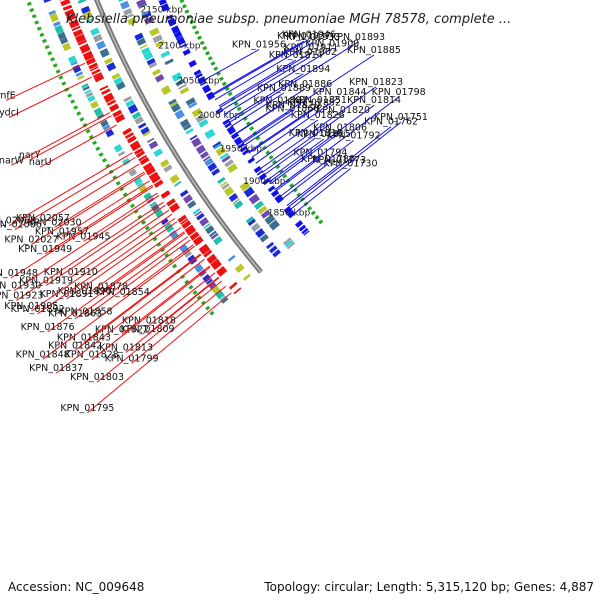 This screenshot has width=600, height=600. Describe the element at coordinates (45, 249) in the screenshot. I see `gene-label: KPN_01949` at that location.